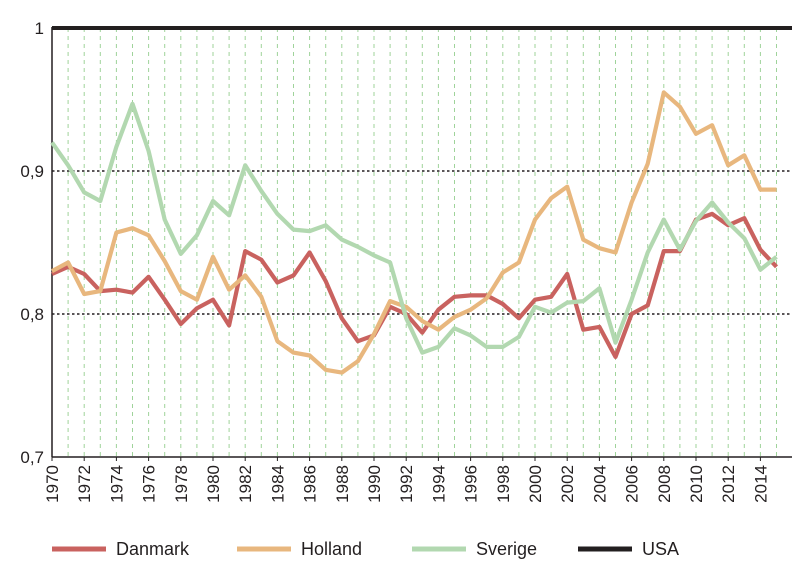  What do you see at coordinates (310, 484) in the screenshot?
I see `x-tick-label: 1986` at bounding box center [310, 484].